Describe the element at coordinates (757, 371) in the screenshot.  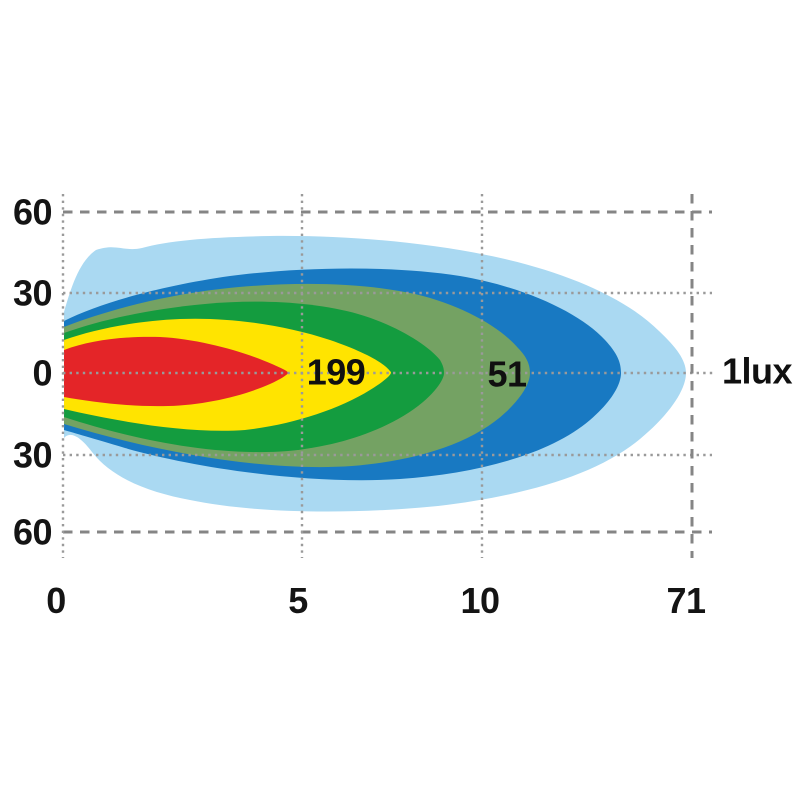
I see `annotation-outer-level: 1lux` at that location.